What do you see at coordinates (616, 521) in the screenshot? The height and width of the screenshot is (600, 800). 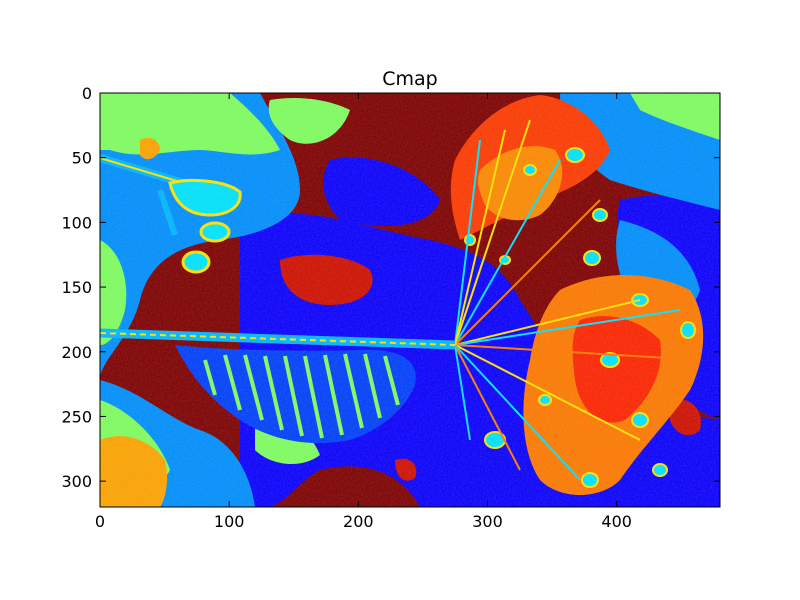 I see `x-tick-label: 400` at bounding box center [616, 521].